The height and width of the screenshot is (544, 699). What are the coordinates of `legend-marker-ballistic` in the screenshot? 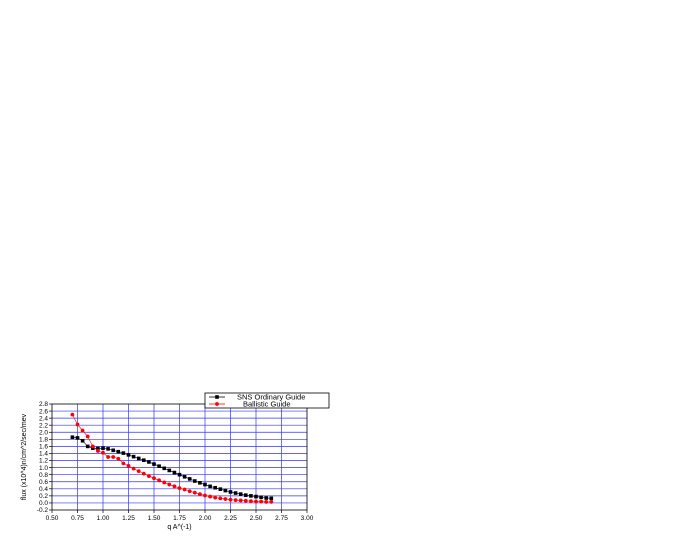 It's located at (217, 404).